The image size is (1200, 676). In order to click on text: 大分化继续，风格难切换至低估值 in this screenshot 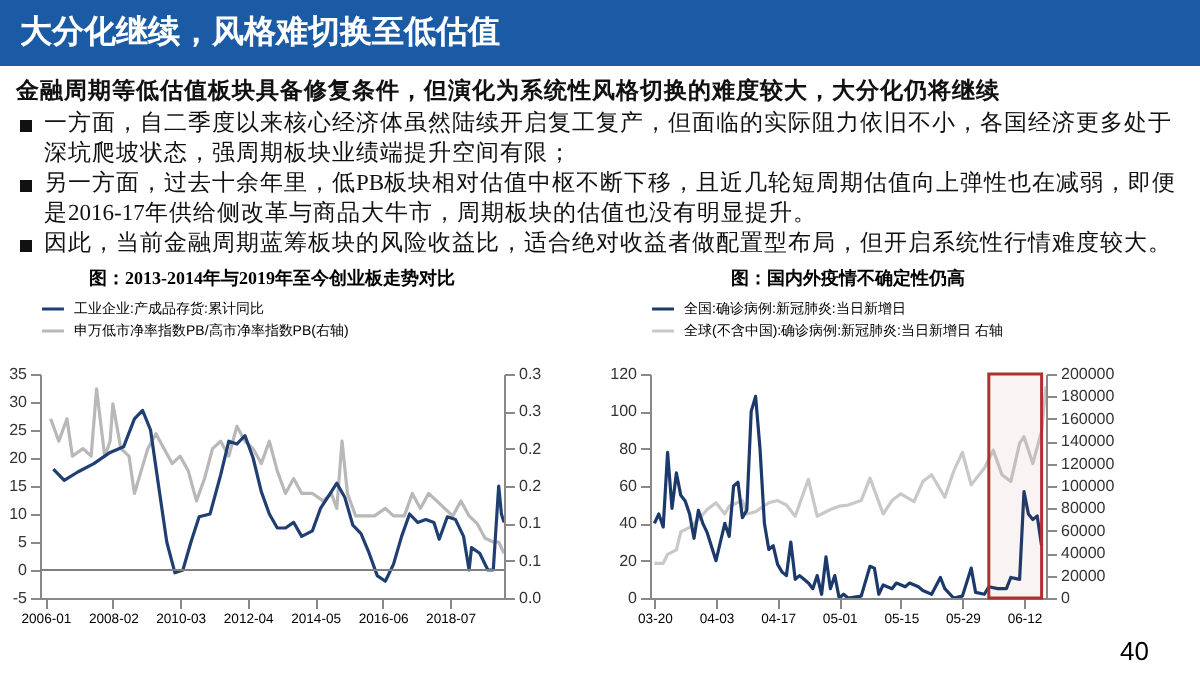, I will do `click(600, 33)`.